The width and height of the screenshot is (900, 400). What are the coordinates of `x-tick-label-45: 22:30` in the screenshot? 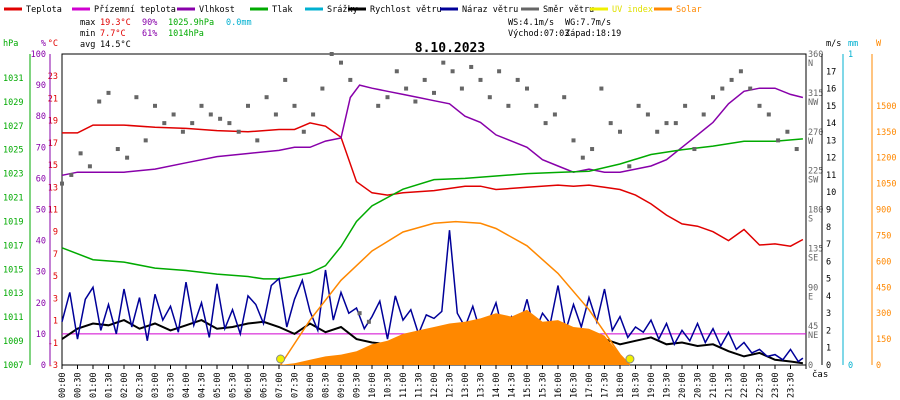 It's located at (761, 385).